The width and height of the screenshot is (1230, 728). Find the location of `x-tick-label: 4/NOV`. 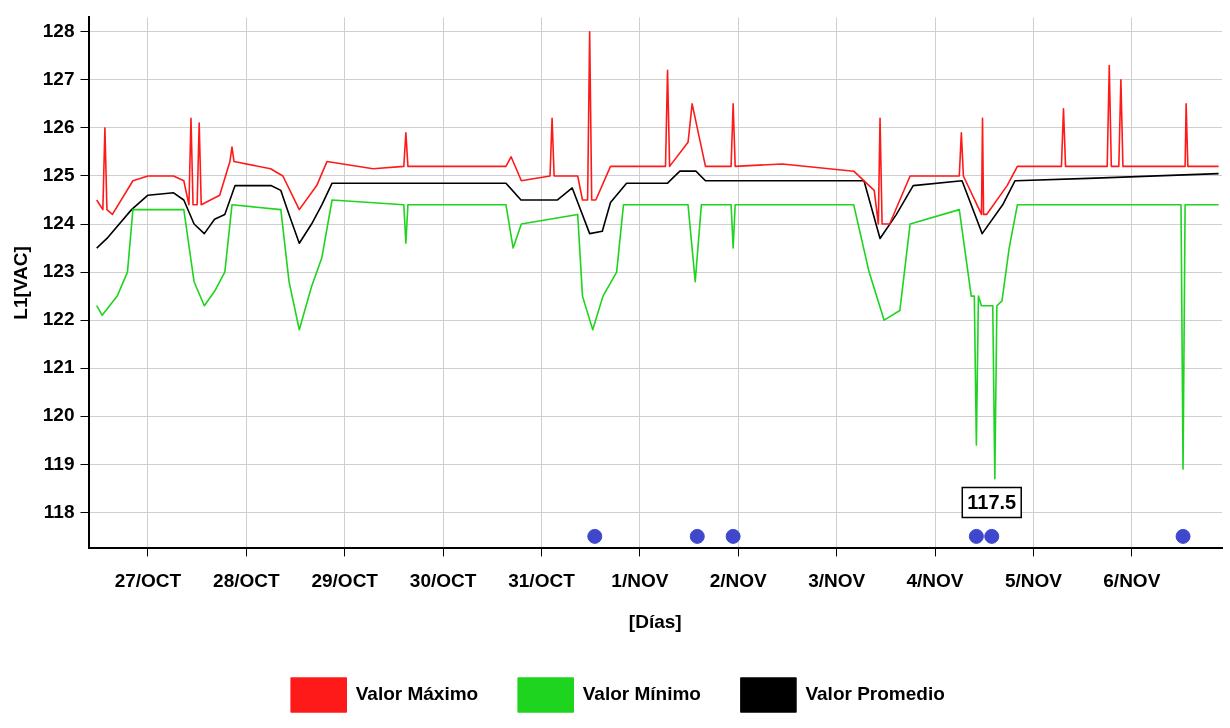

x-tick-label: 4/NOV is located at coordinates (935, 581).